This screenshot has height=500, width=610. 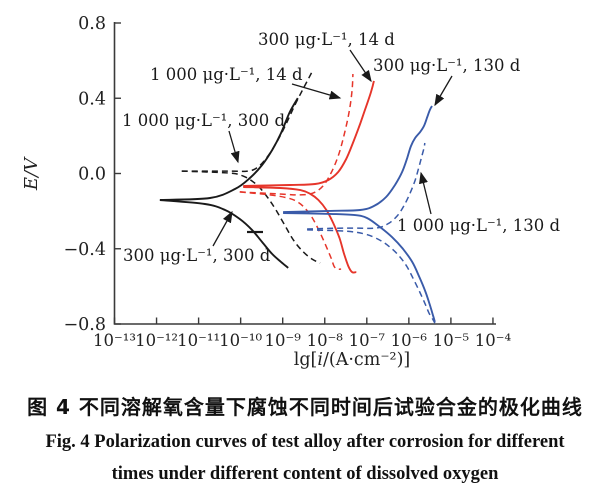 I want to click on annotation: 300 μg·L⁻¹, 130 d, so click(x=447, y=81).